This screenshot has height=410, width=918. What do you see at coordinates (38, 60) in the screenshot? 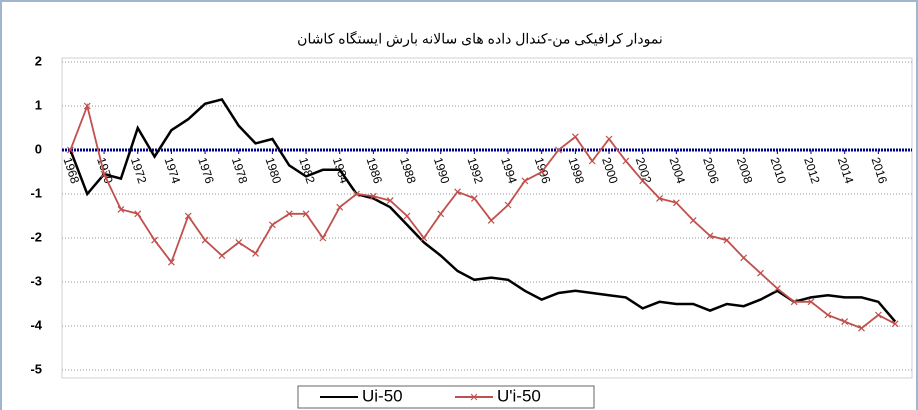
I see `y-tick-label: 2` at bounding box center [38, 60].